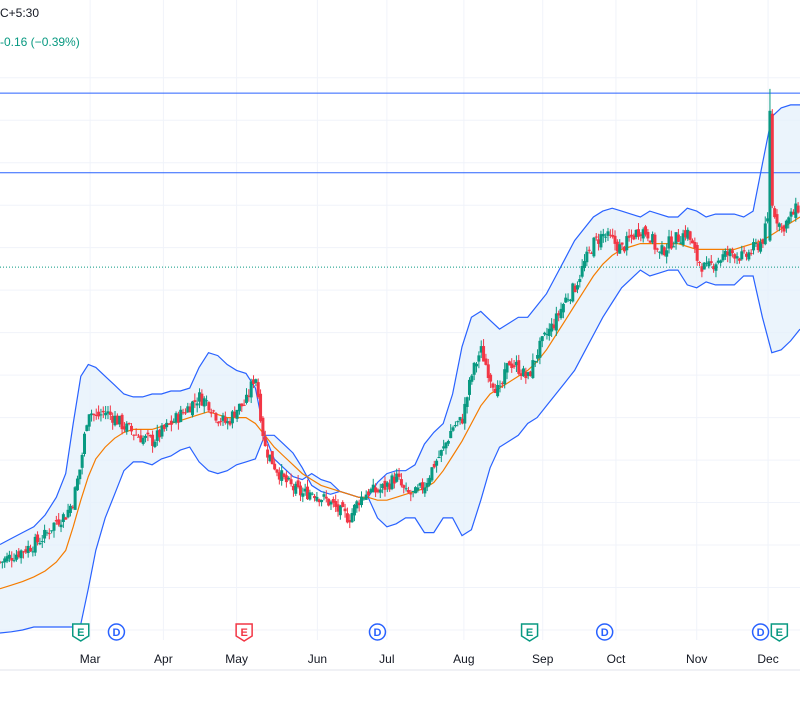 This screenshot has width=800, height=708. I want to click on dividend-marker: D, so click(377, 632).